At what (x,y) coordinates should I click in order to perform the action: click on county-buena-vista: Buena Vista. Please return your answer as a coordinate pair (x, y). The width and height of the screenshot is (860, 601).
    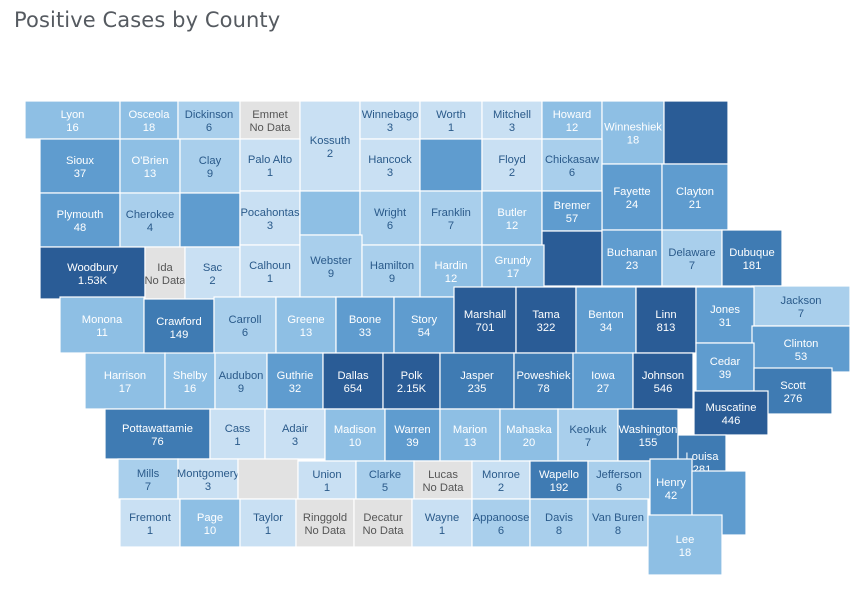
    Looking at the image, I should click on (210, 220).